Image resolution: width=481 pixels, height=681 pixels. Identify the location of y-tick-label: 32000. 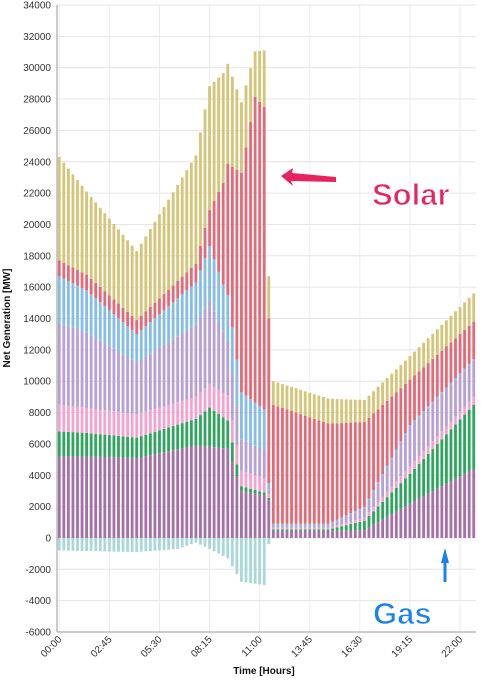
(37, 37).